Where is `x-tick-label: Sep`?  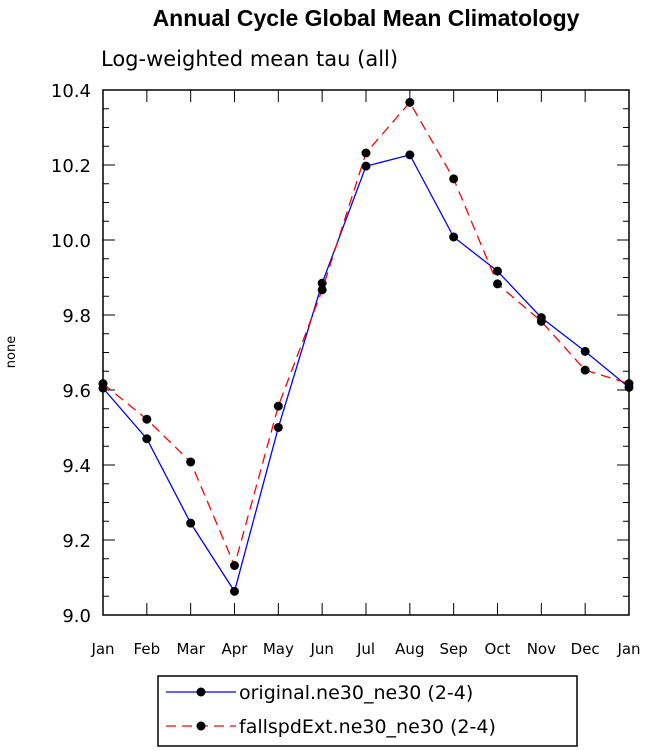
x-tick-label: Sep is located at coordinates (454, 649).